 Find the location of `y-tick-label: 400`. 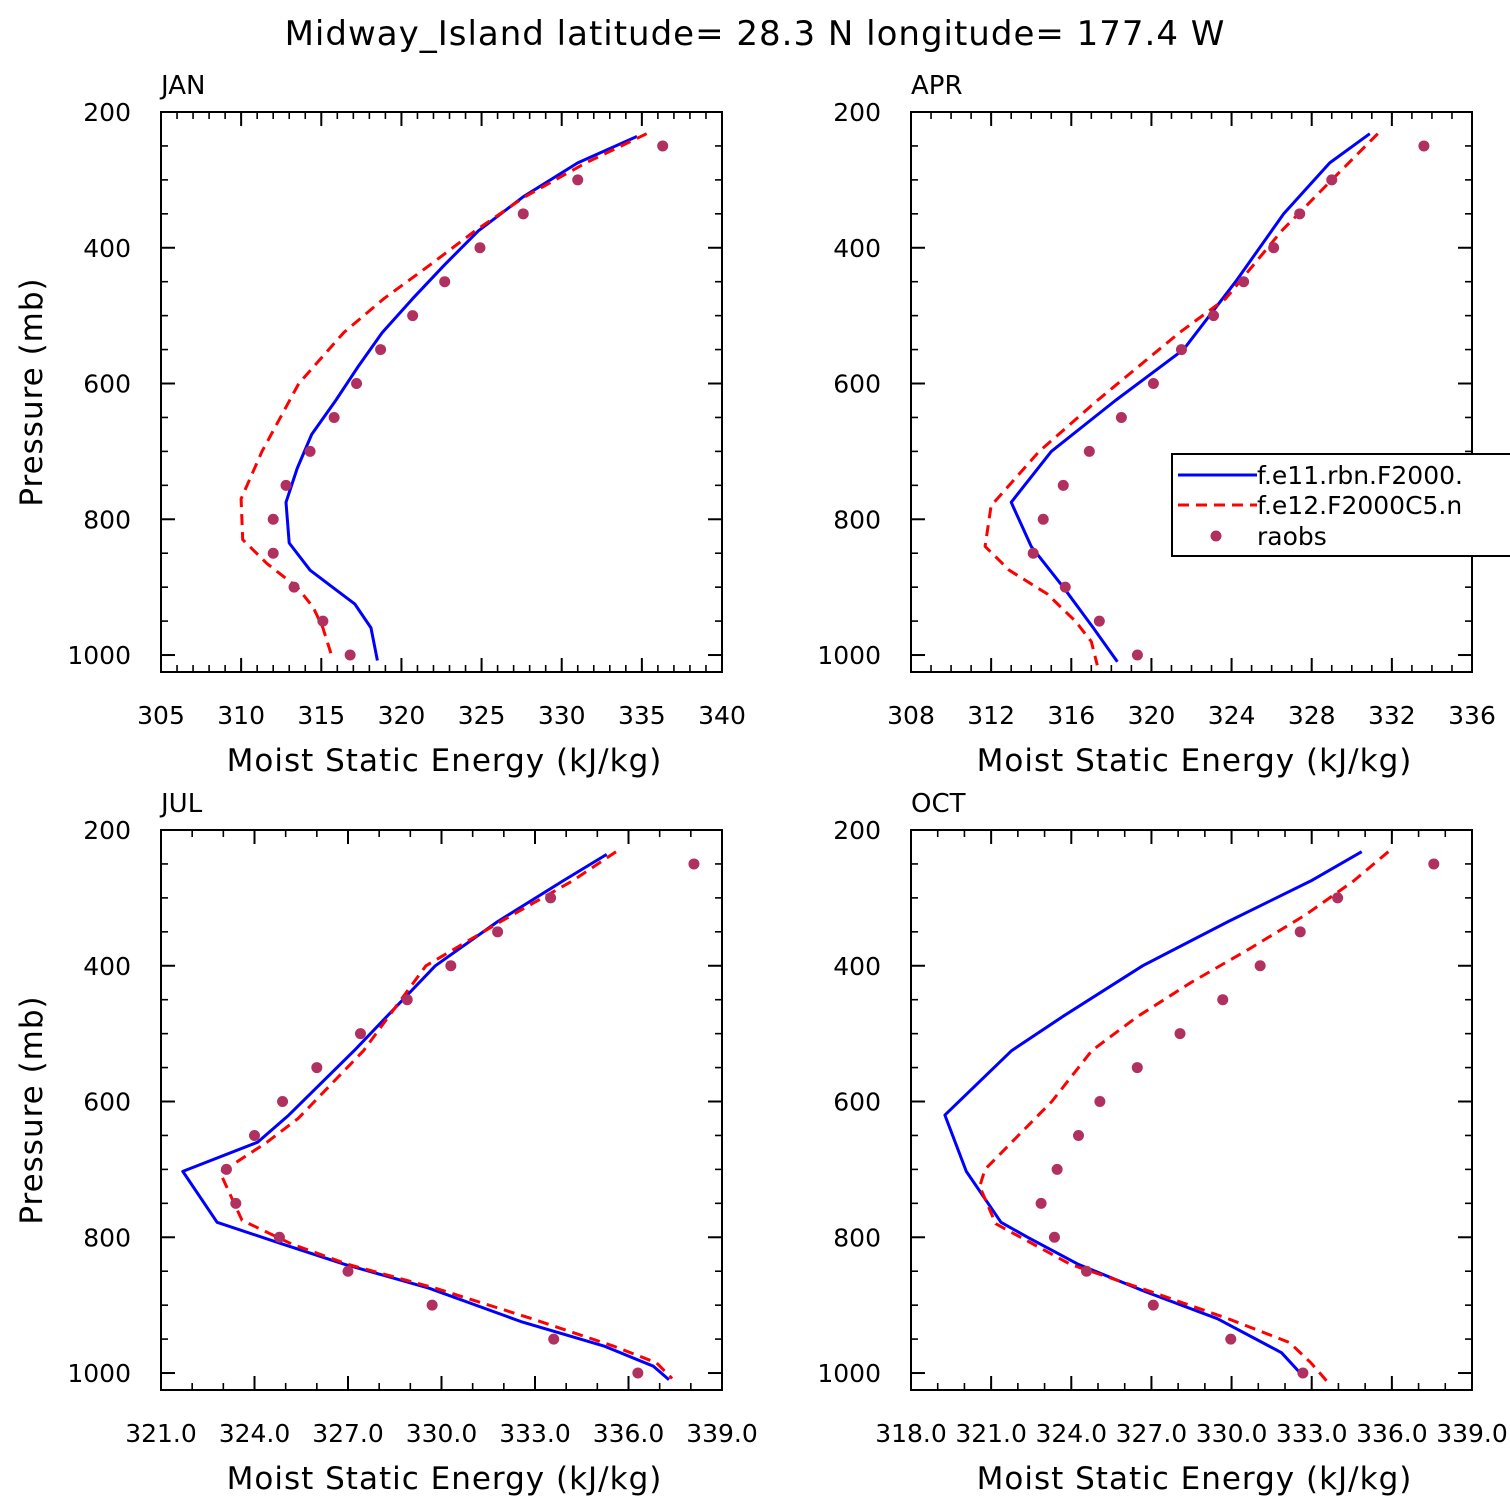

y-tick-label: 400 is located at coordinates (107, 248).